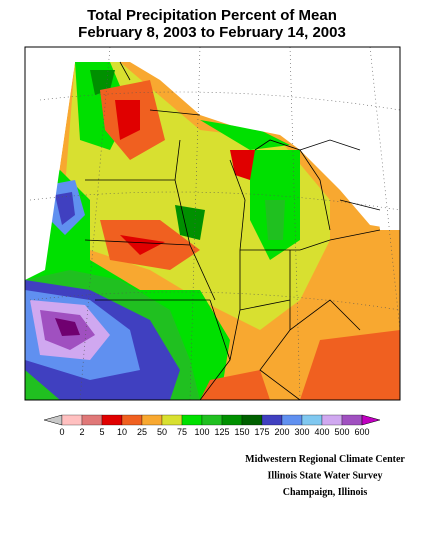 The width and height of the screenshot is (425, 550). I want to click on title: Total Precipitation Percent of Mean, so click(212, 15).